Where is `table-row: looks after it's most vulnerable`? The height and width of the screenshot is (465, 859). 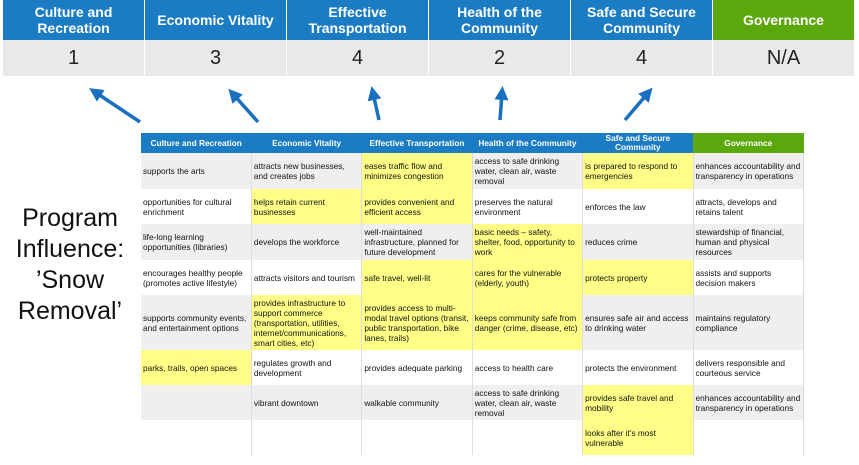
table-row: looks after it's most vulnerable is located at coordinates (473, 437).